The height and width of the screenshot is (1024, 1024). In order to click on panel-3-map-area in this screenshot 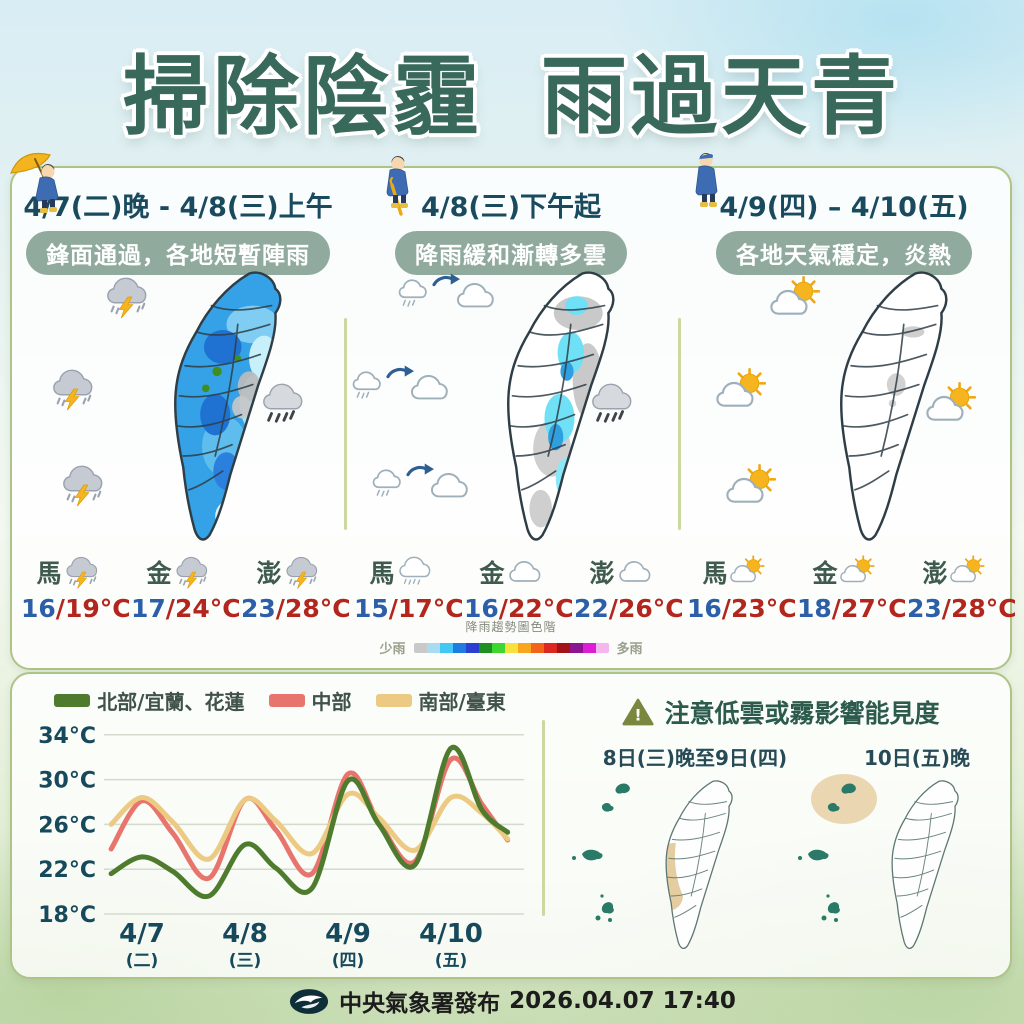, I will do `click(844, 410)`.